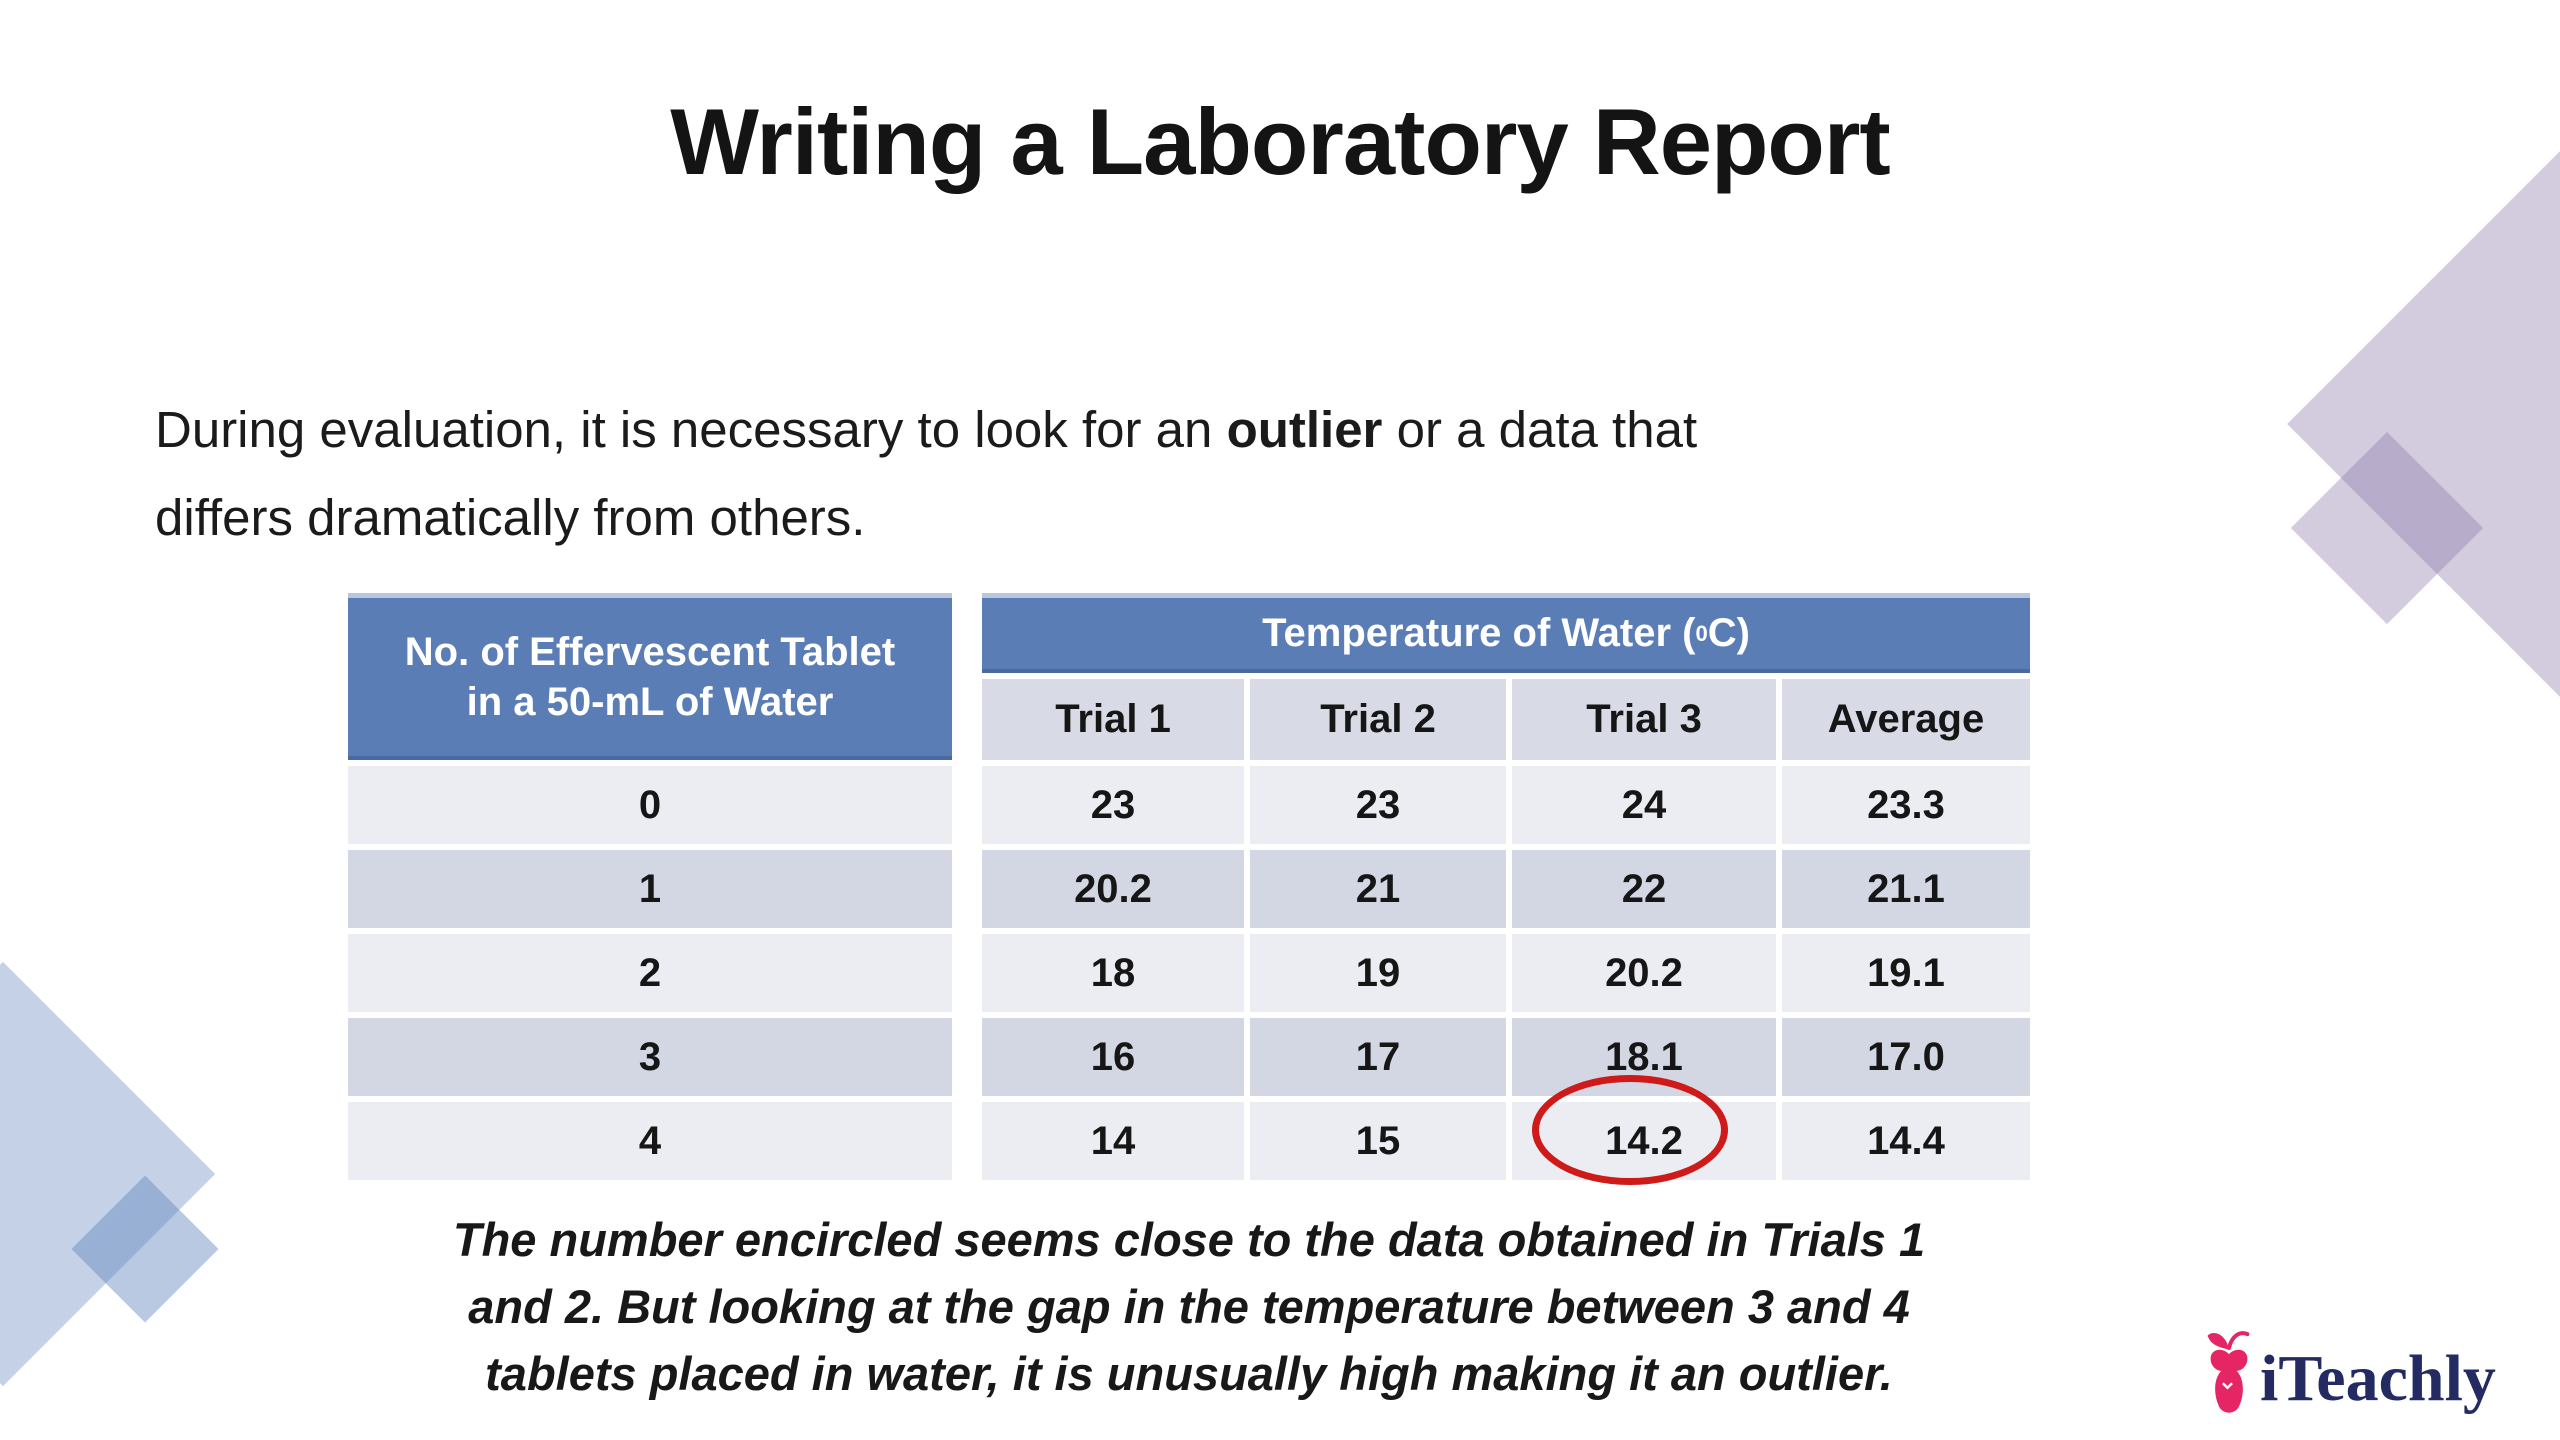 The image size is (2560, 1440). I want to click on column-header-trial2: Trial 2, so click(1378, 719).